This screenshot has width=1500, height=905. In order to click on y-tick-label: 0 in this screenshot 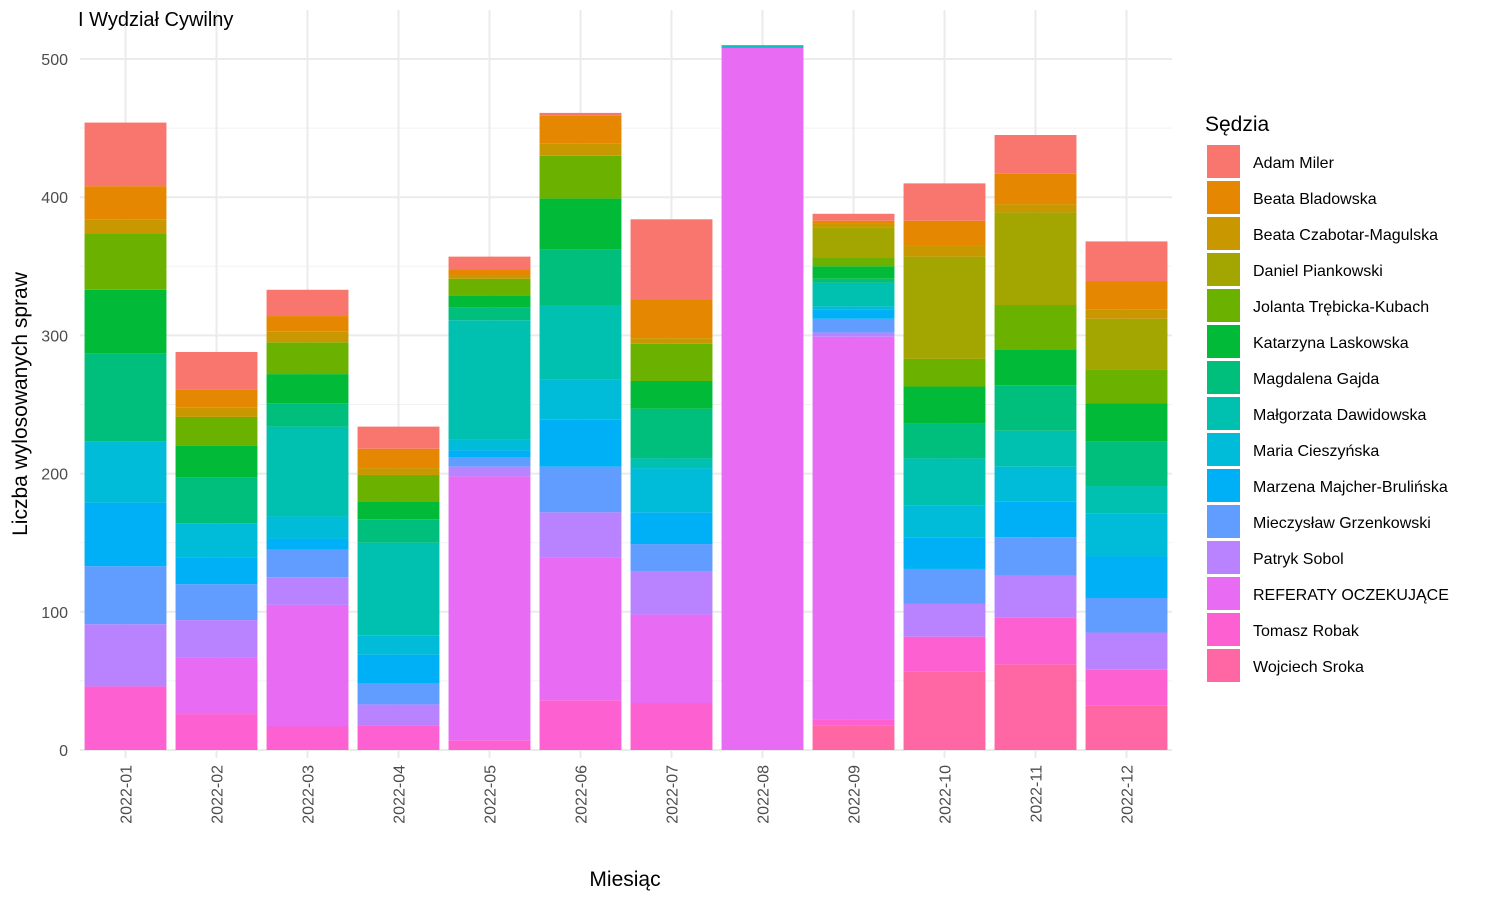, I will do `click(63, 751)`.